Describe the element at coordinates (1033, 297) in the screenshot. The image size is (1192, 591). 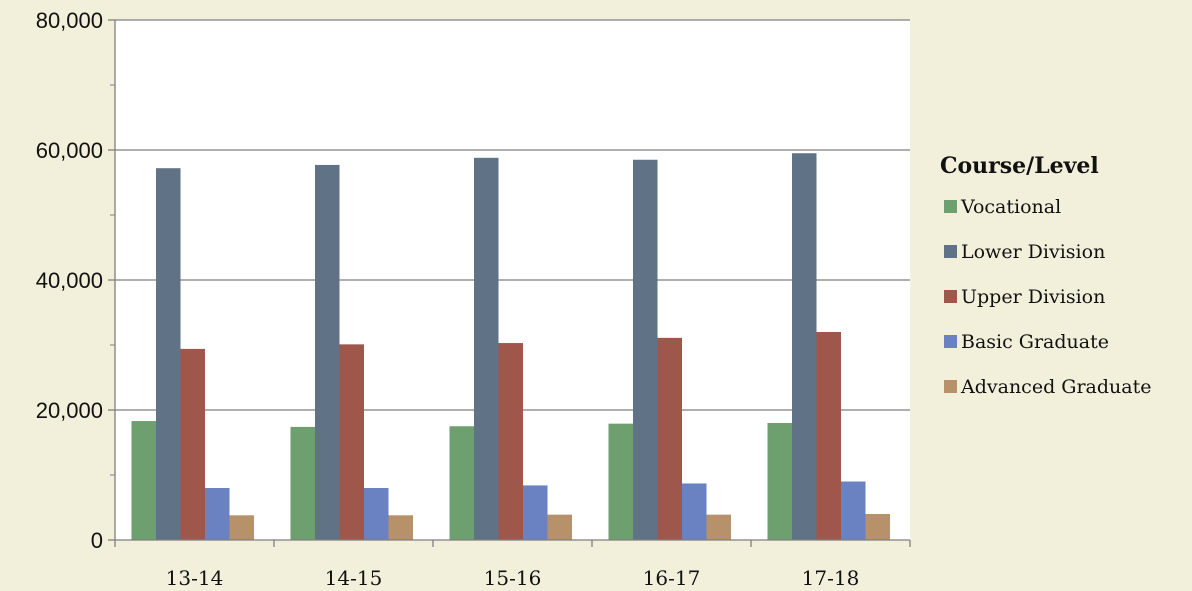
I see `legend-label: Upper Division` at that location.